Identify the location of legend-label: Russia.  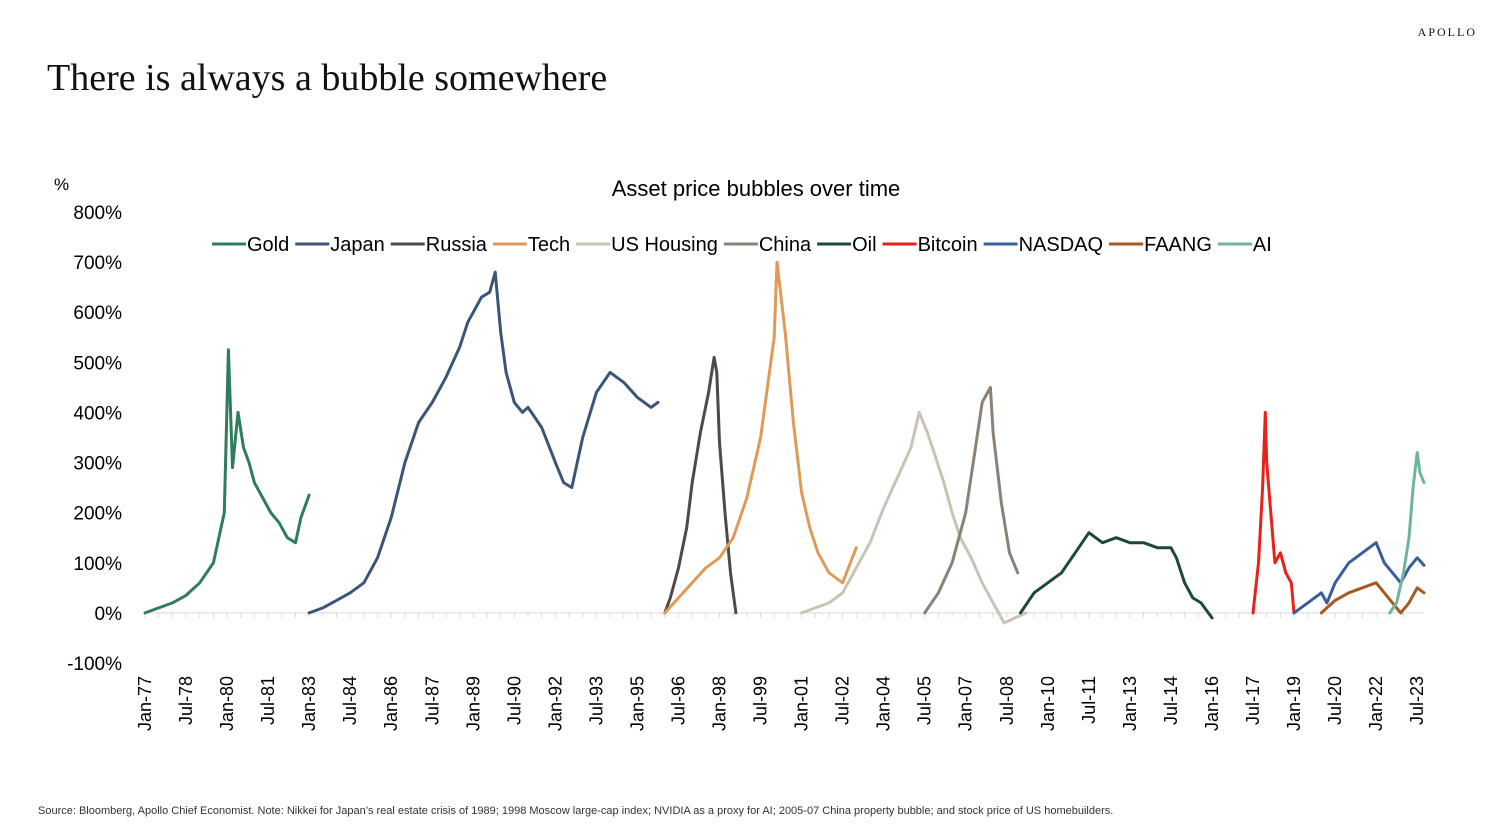
(457, 245).